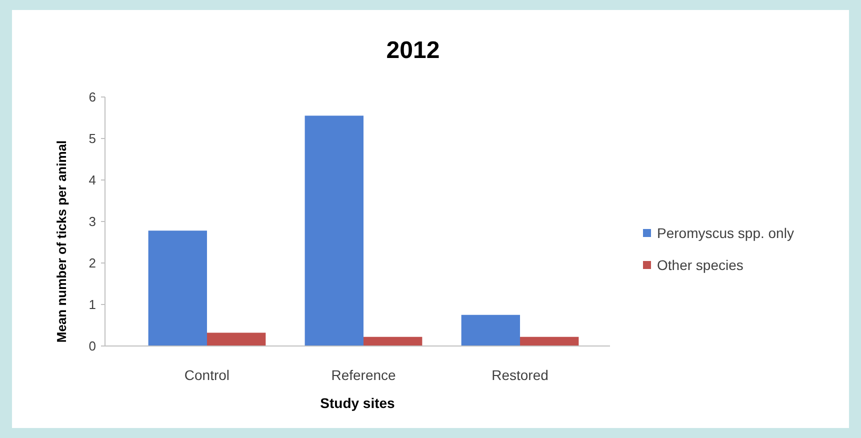 This screenshot has width=861, height=438. I want to click on x-axis-title: Study sites, so click(358, 403).